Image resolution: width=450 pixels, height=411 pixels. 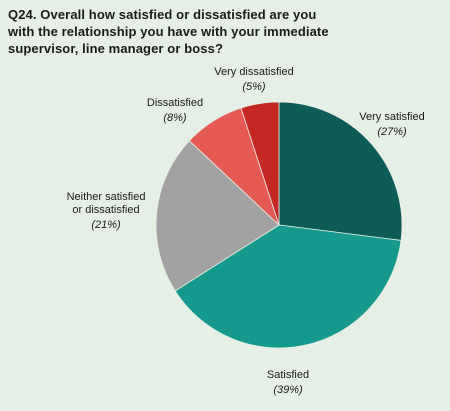 What do you see at coordinates (106, 225) in the screenshot?
I see `slice-percent-neither: (21%)` at bounding box center [106, 225].